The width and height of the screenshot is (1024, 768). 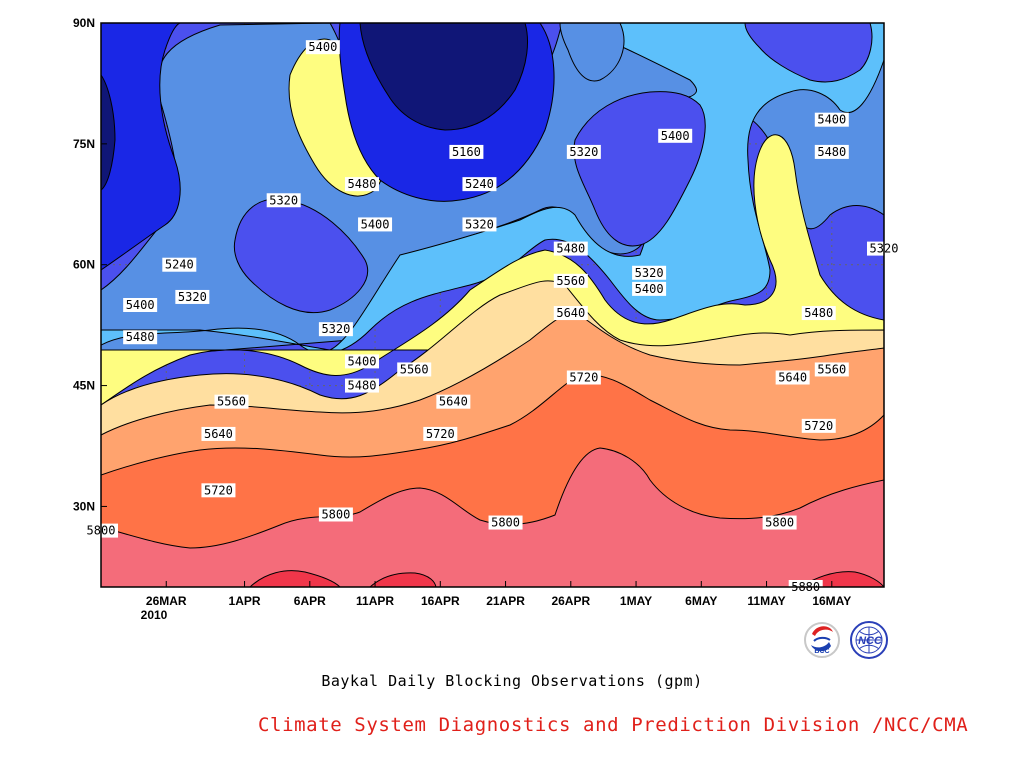 What do you see at coordinates (310, 601) in the screenshot?
I see `x-tick-label: 6APR` at bounding box center [310, 601].